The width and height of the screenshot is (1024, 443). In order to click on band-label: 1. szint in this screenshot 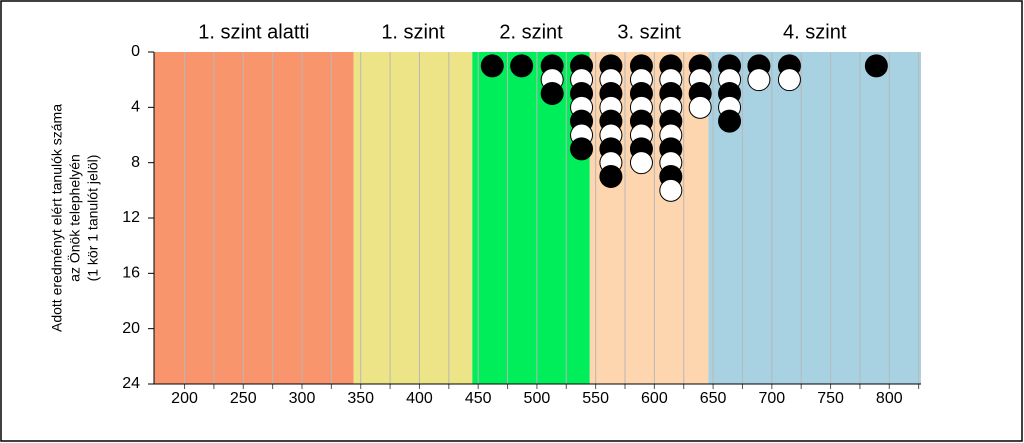, I will do `click(413, 32)`.